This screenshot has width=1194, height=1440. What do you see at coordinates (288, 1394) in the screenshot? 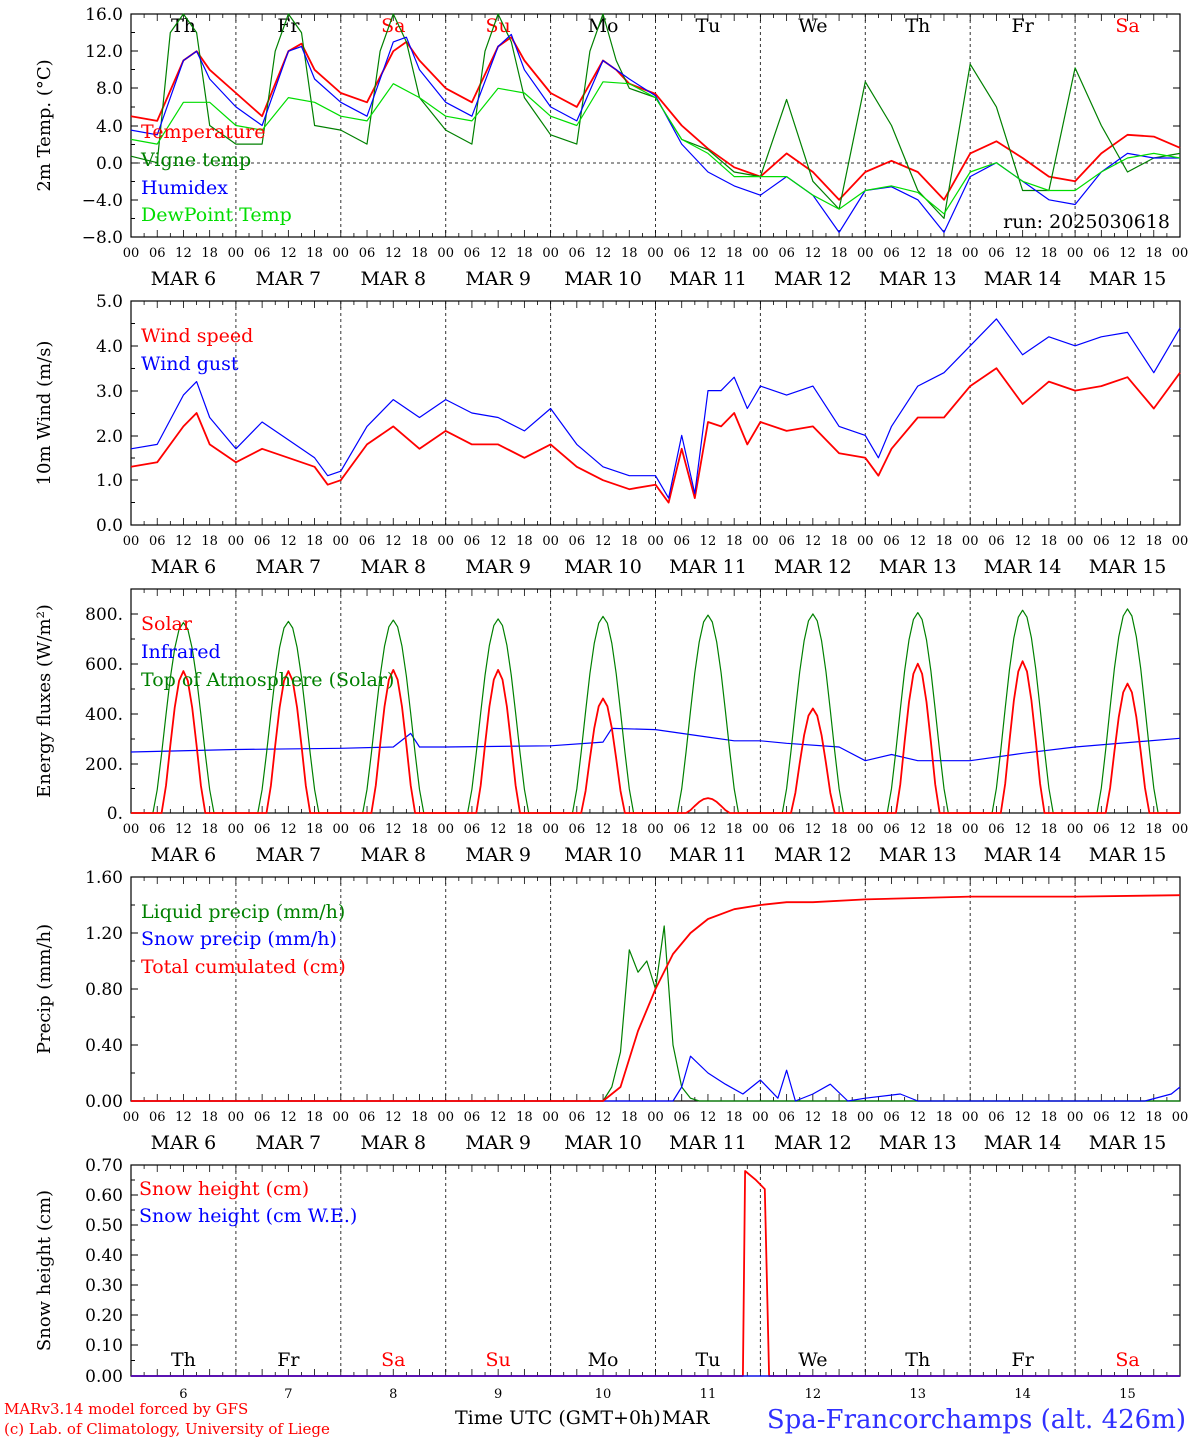
I see `x-day-number: 7` at bounding box center [288, 1394].